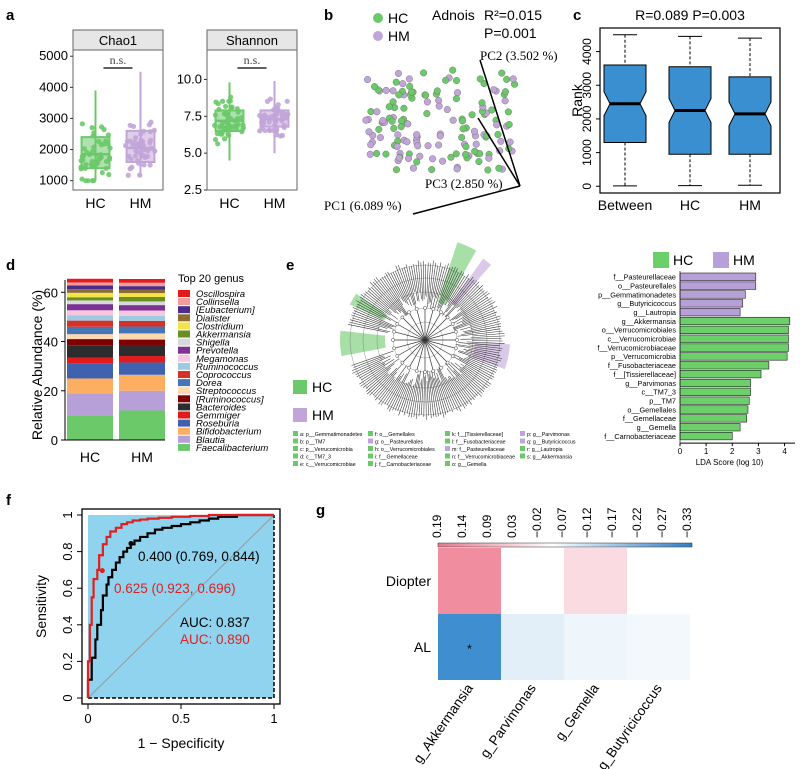 The image size is (800, 769). What do you see at coordinates (645, 277) in the screenshot?
I see `lda-bar-label: f__Pasteurellaceae` at bounding box center [645, 277].